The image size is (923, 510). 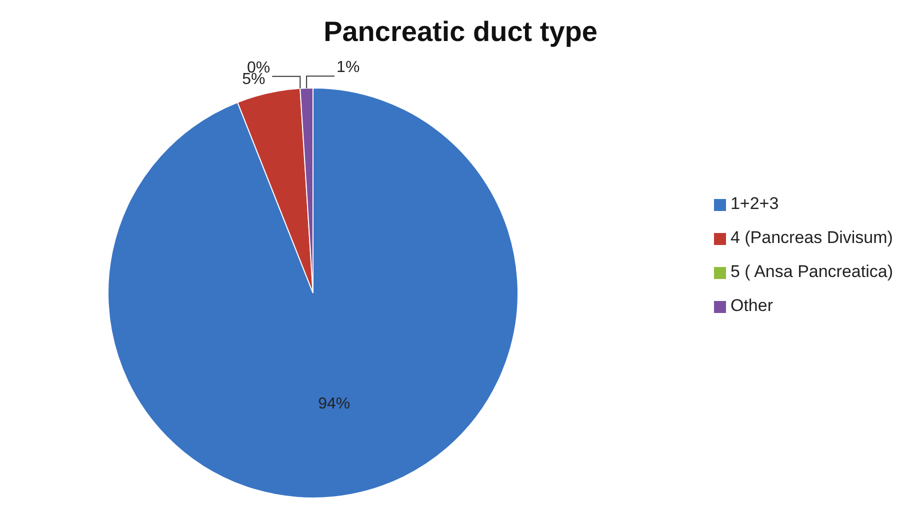 What do you see at coordinates (334, 403) in the screenshot?
I see `data-label: 94%` at bounding box center [334, 403].